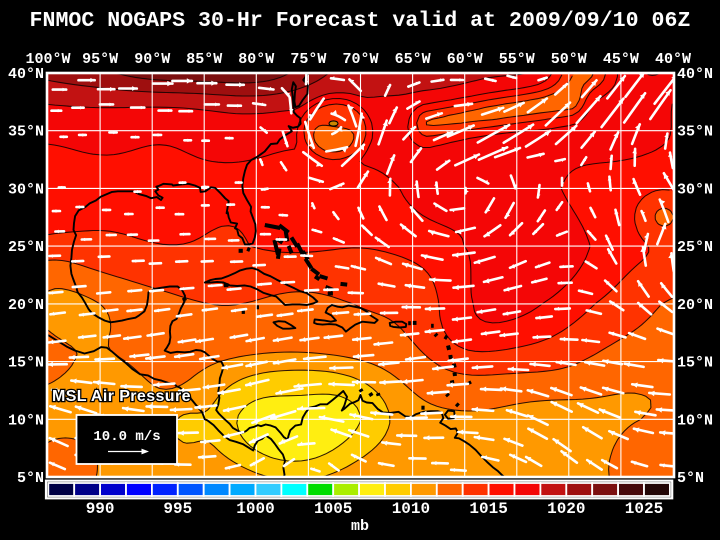 Image resolution: width=720 pixels, height=540 pixels. What do you see at coordinates (121, 396) in the screenshot?
I see `svg-text: MSL Air Pressure` at bounding box center [121, 396].